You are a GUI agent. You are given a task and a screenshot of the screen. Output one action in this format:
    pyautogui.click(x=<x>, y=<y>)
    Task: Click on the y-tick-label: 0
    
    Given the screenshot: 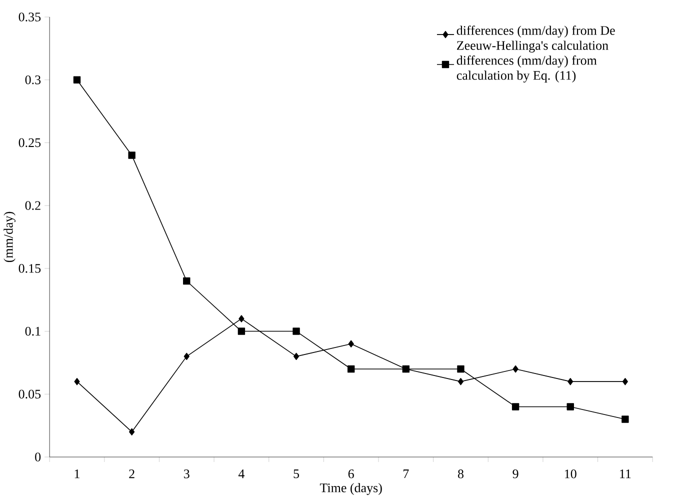 What is the action you would take?
    pyautogui.click(x=38, y=457)
    